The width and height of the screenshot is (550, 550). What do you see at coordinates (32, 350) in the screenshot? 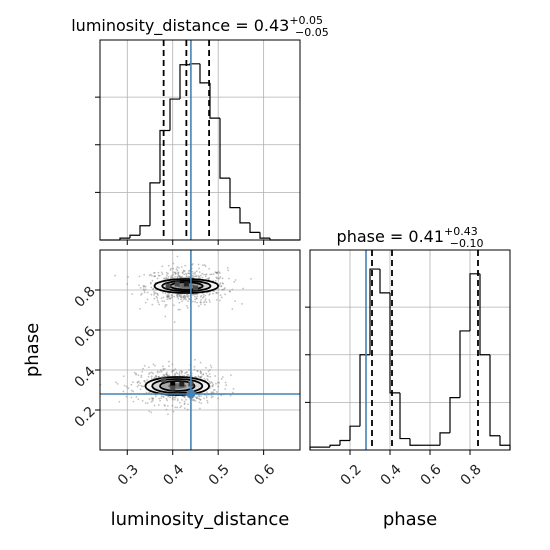
I see `y-axis-title-phase: phase` at bounding box center [32, 350].